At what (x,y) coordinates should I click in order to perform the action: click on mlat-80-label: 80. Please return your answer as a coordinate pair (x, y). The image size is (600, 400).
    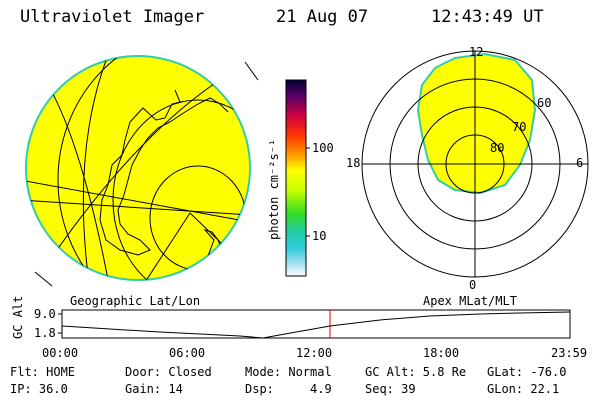
    Looking at the image, I should click on (497, 148).